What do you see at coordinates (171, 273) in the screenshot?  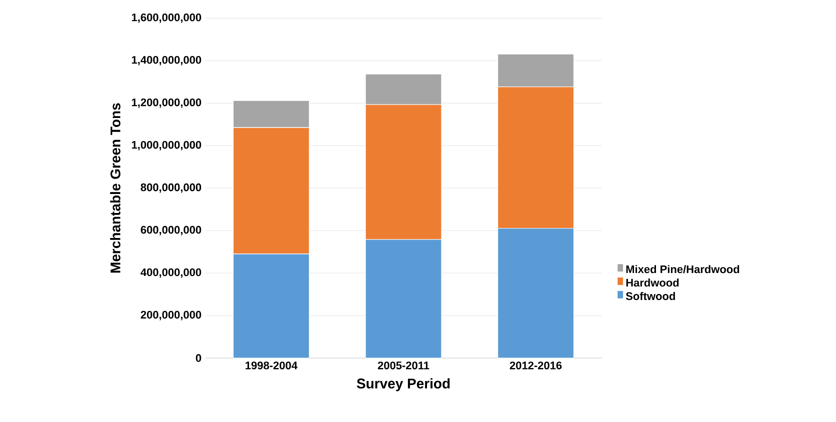 I see `y-tick-label: 400,000,000` at bounding box center [171, 273].